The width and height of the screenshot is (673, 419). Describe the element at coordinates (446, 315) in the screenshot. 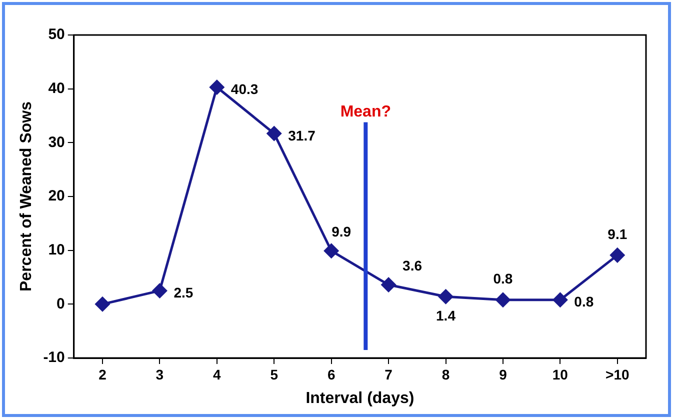

I see `data-label: 1.4` at that location.